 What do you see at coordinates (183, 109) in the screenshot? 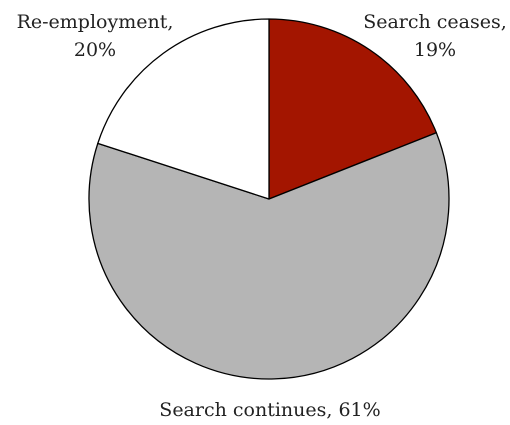
I see `pie-slice-re-employment` at bounding box center [183, 109].